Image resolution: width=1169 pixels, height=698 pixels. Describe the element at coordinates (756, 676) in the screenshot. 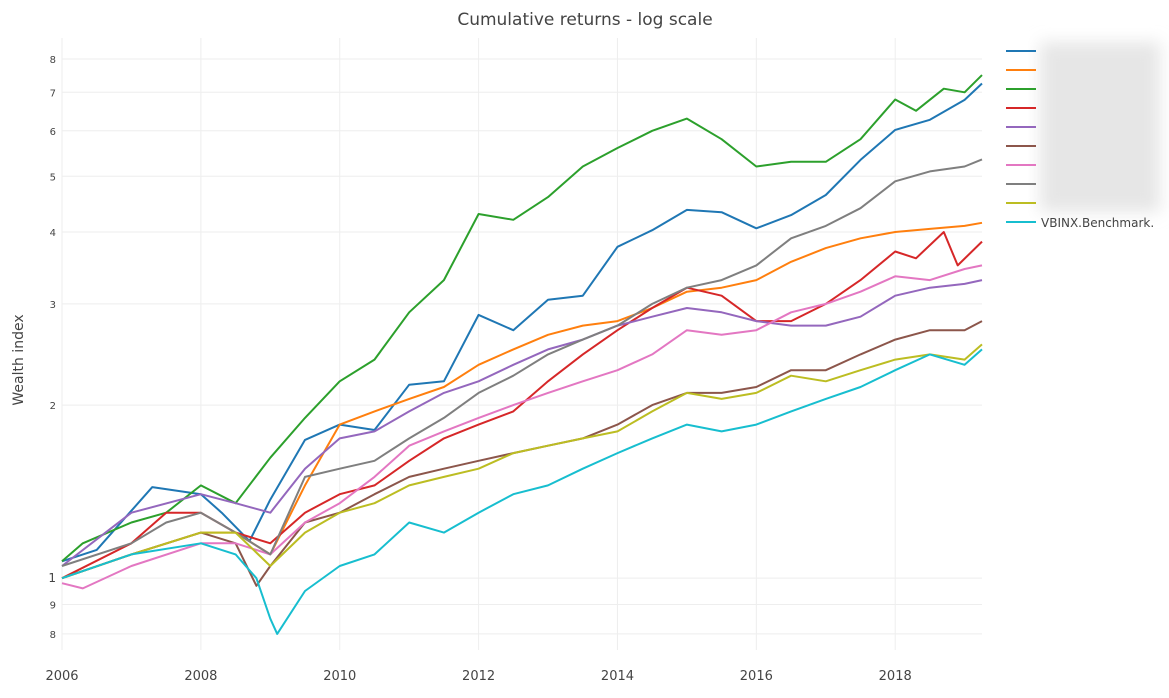

I see `x-tick-label: 2016` at that location.